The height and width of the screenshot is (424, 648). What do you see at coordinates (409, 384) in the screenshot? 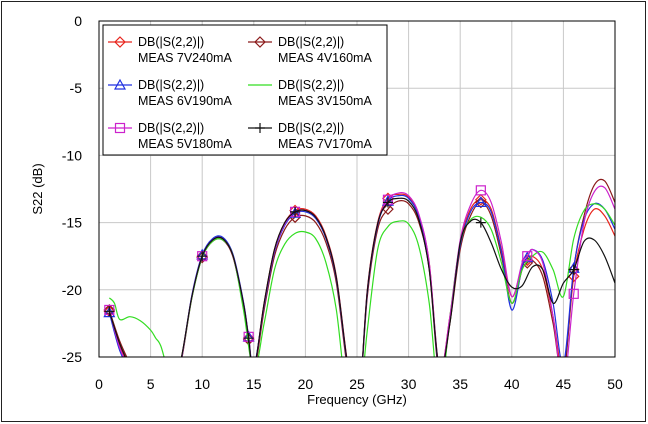
I see `x-tick-label: 30` at bounding box center [409, 384].